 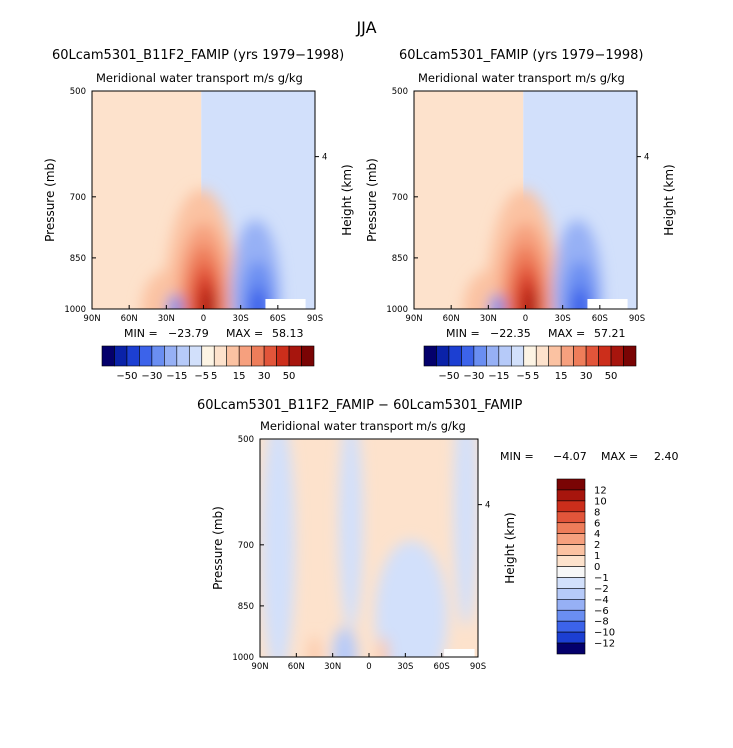 What do you see at coordinates (151, 376) in the screenshot?
I see `colorbar-label: −30` at bounding box center [151, 376].